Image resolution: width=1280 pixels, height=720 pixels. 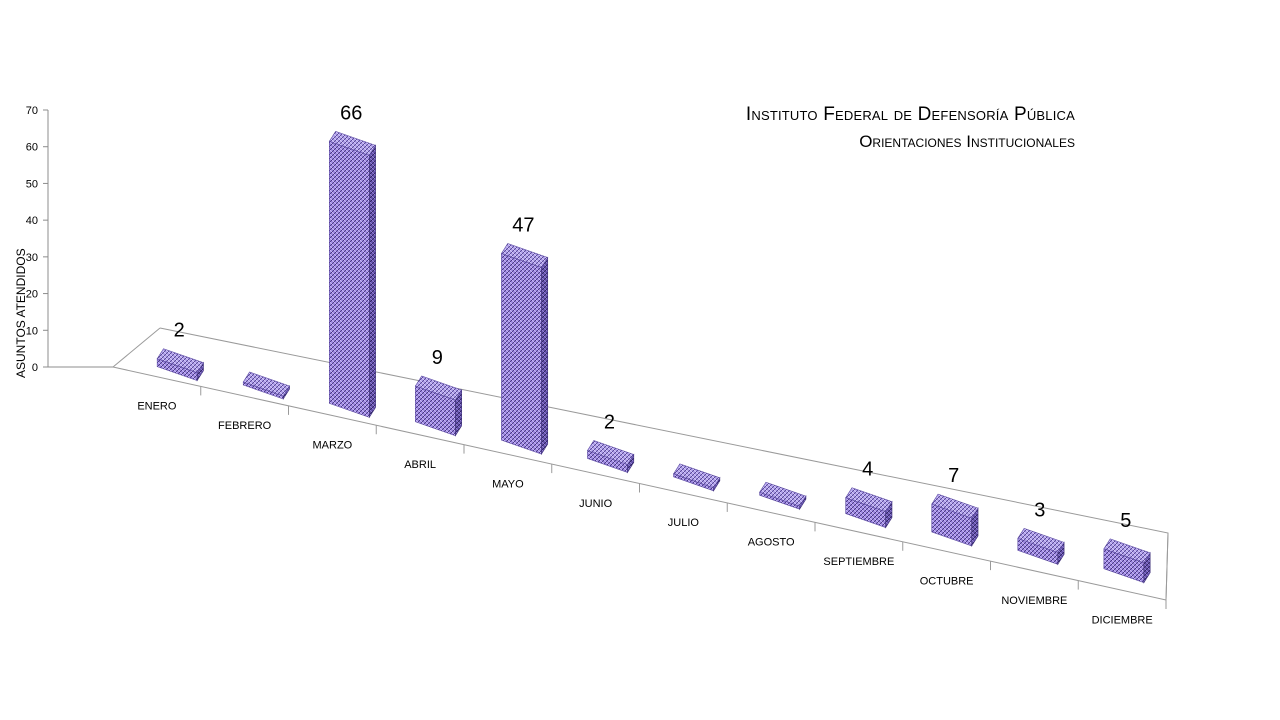 What do you see at coordinates (523, 226) in the screenshot?
I see `bar-data-label: 47` at bounding box center [523, 226].